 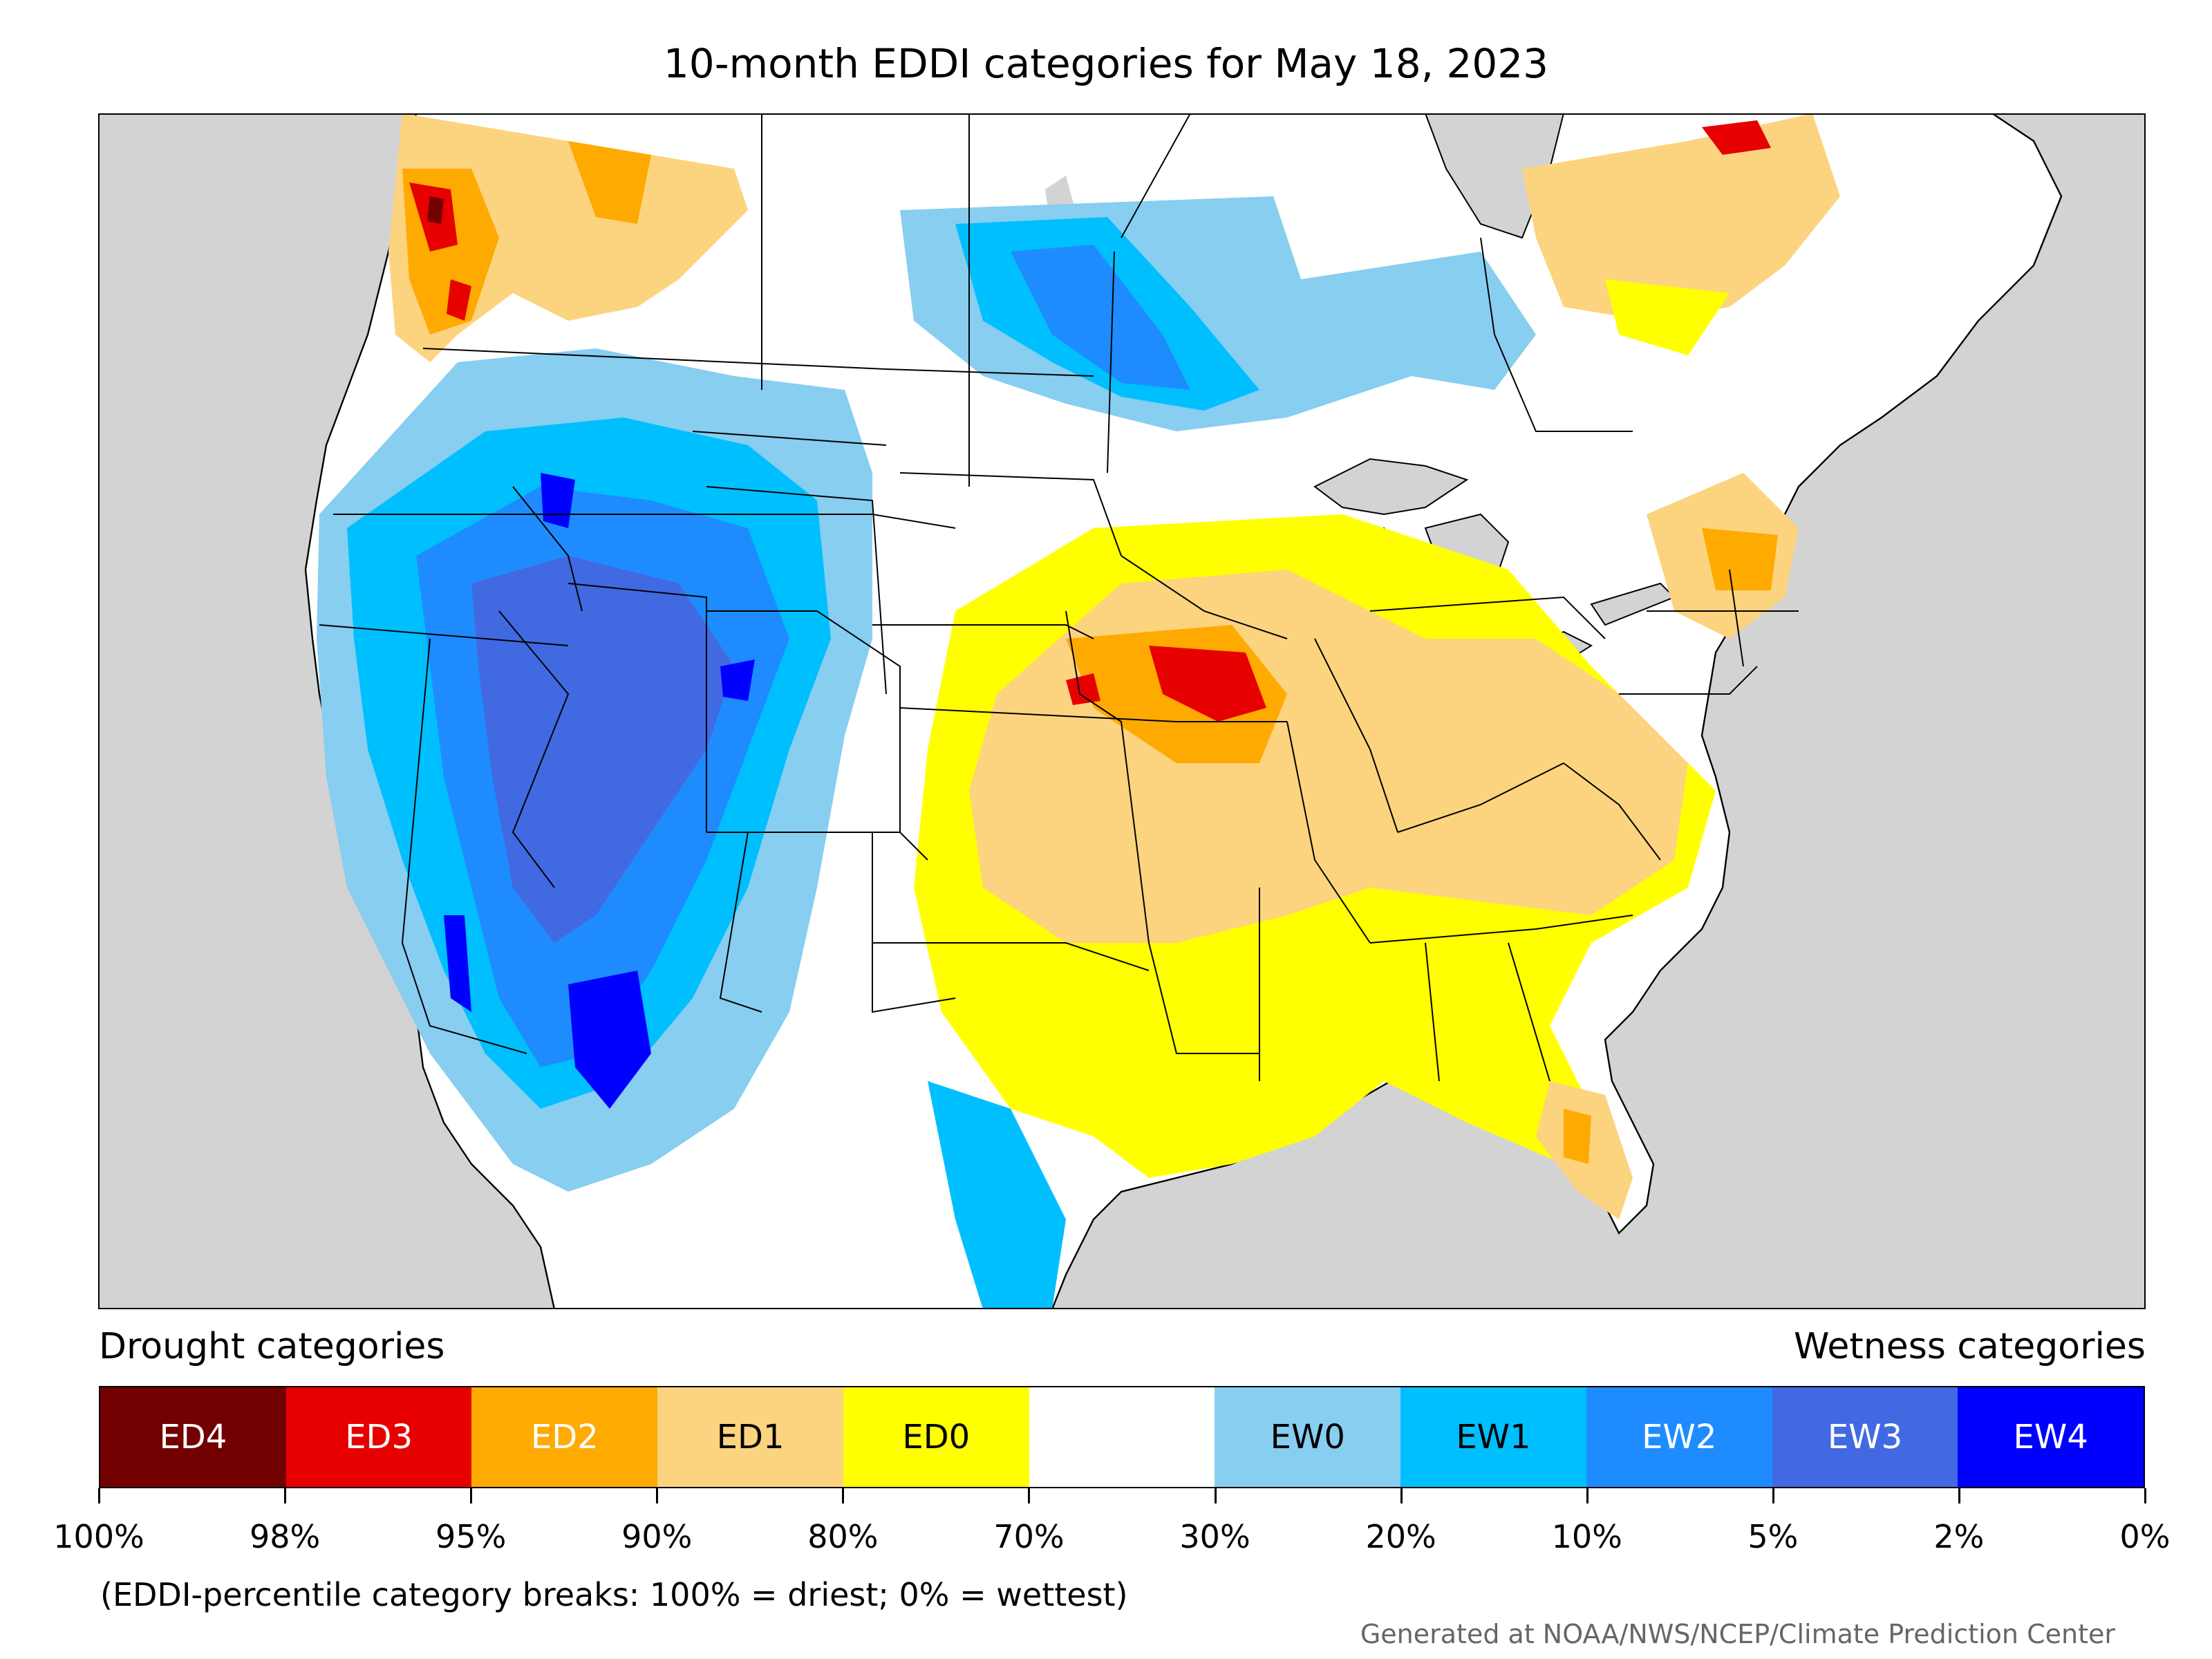 I want to click on colorbar: ED4 ED3 ED2 ED1 ED0 EW0 EW1 EW2 EW3 EW4, so click(x=1122, y=1437).